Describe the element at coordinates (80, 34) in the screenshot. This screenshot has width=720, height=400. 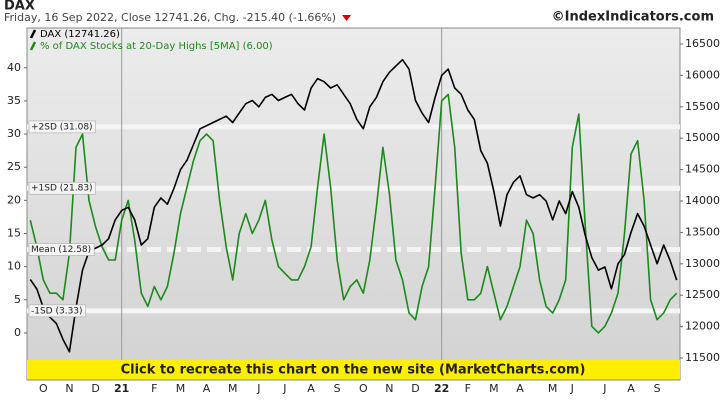
I see `legend-label: DAX (12741.26)` at that location.